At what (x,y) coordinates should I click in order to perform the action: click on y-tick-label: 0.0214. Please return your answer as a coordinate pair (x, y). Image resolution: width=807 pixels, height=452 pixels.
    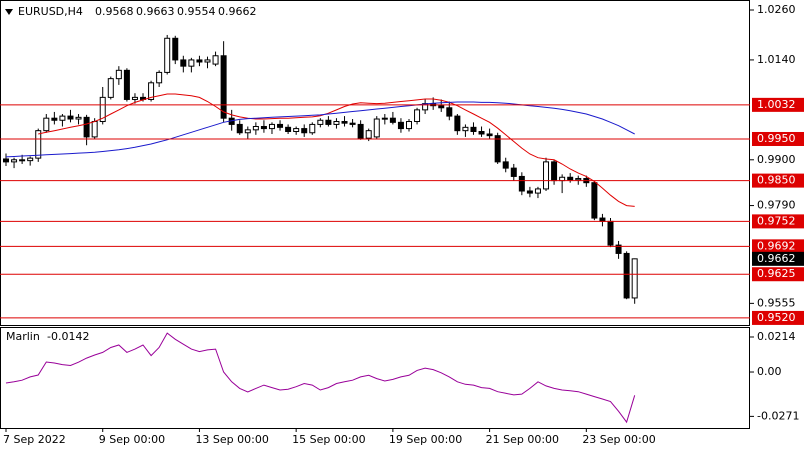
    Looking at the image, I should click on (776, 336).